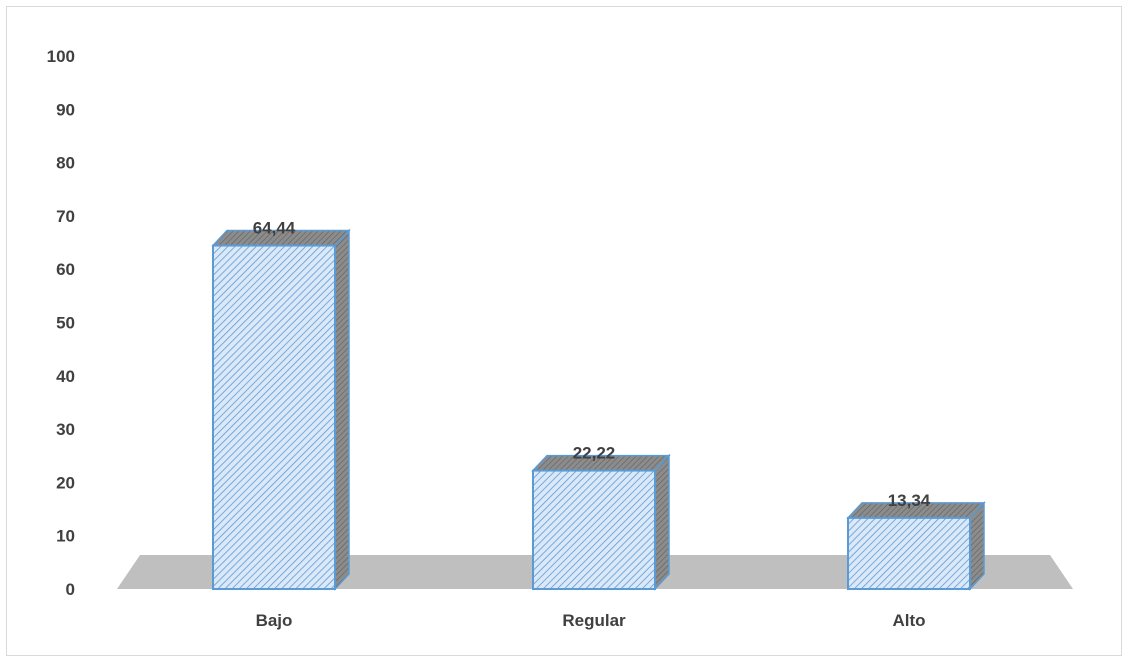  I want to click on data-label-alto: 13,34, so click(909, 500).